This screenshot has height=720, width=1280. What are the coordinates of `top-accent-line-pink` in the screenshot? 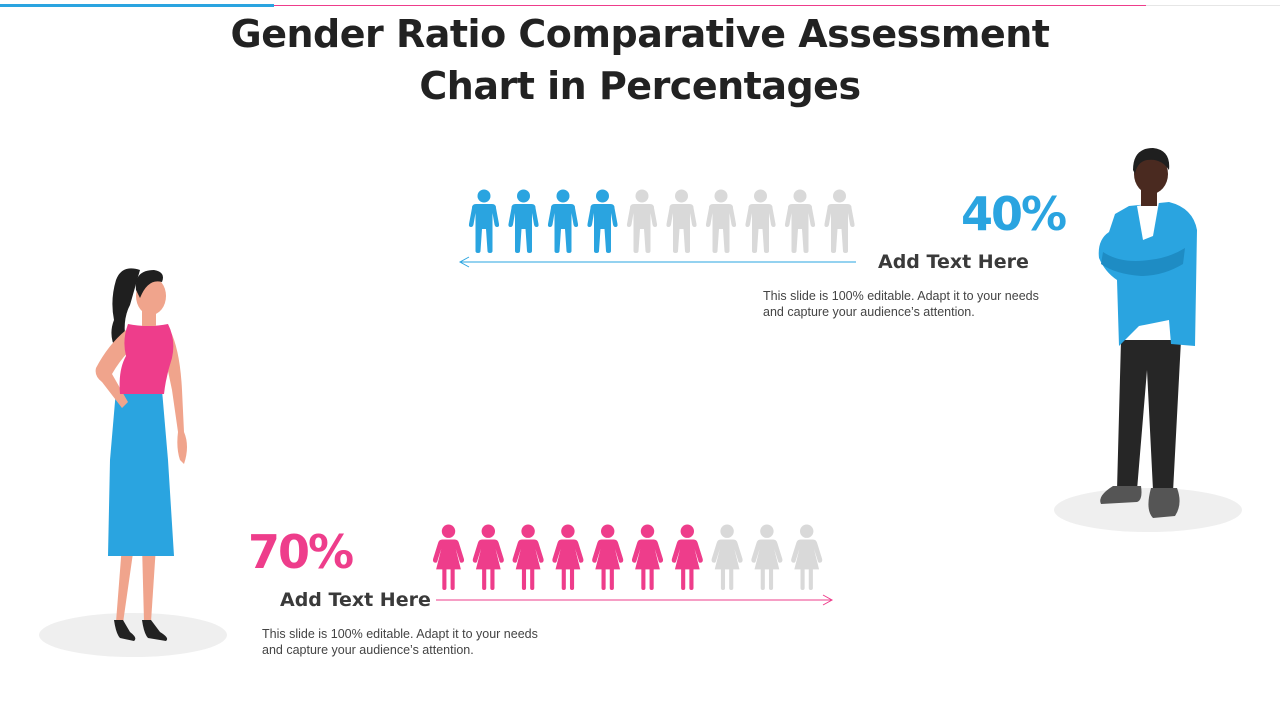 It's located at (710, 5).